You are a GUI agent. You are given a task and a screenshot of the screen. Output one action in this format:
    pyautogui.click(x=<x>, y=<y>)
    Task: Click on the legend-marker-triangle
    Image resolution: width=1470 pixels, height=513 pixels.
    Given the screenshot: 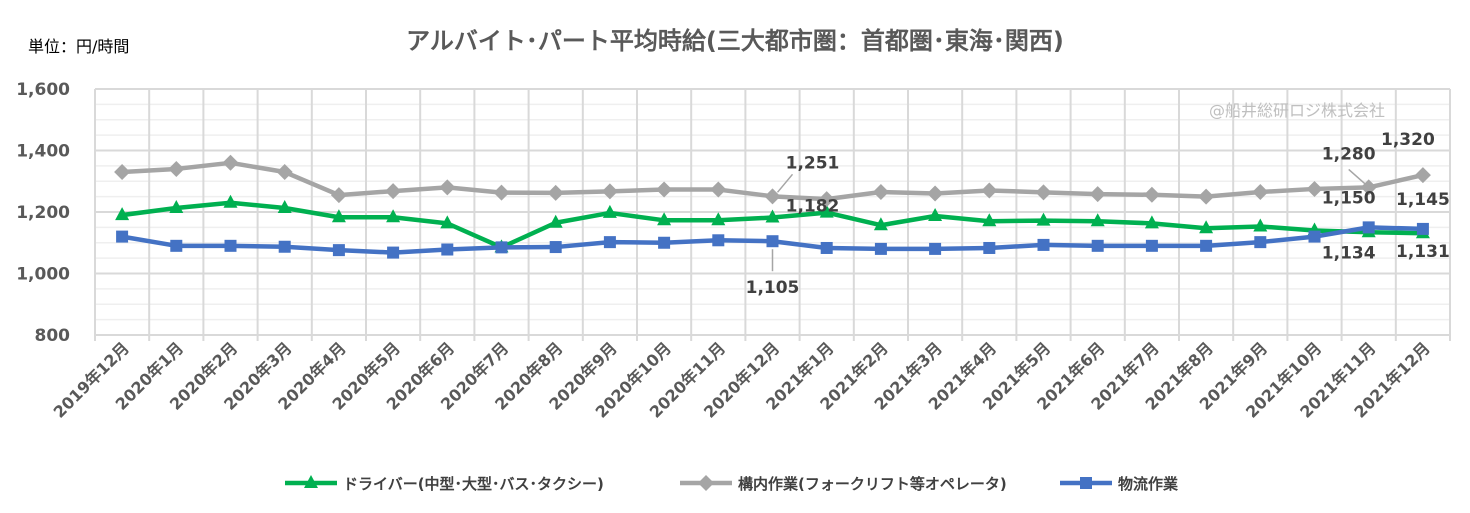 What is the action you would take?
    pyautogui.click(x=311, y=481)
    